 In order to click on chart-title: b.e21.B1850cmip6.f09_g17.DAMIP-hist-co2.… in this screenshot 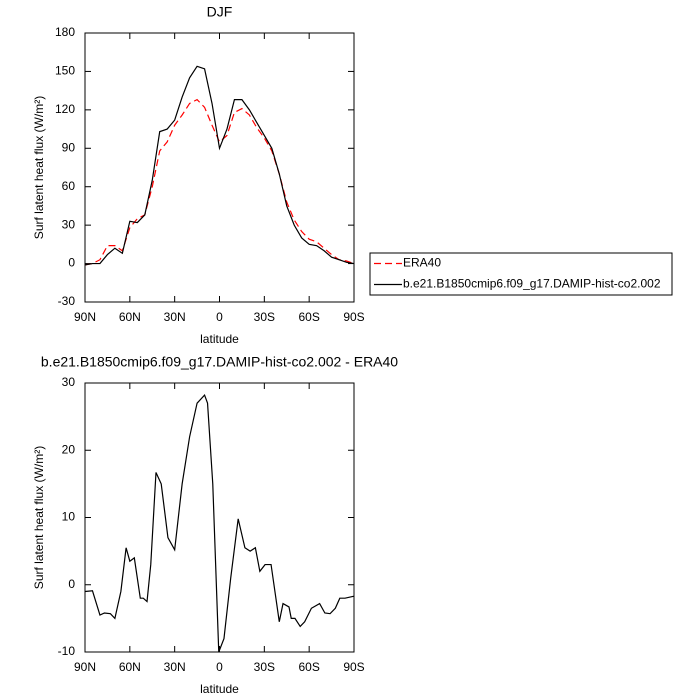, I will do `click(219, 362)`.